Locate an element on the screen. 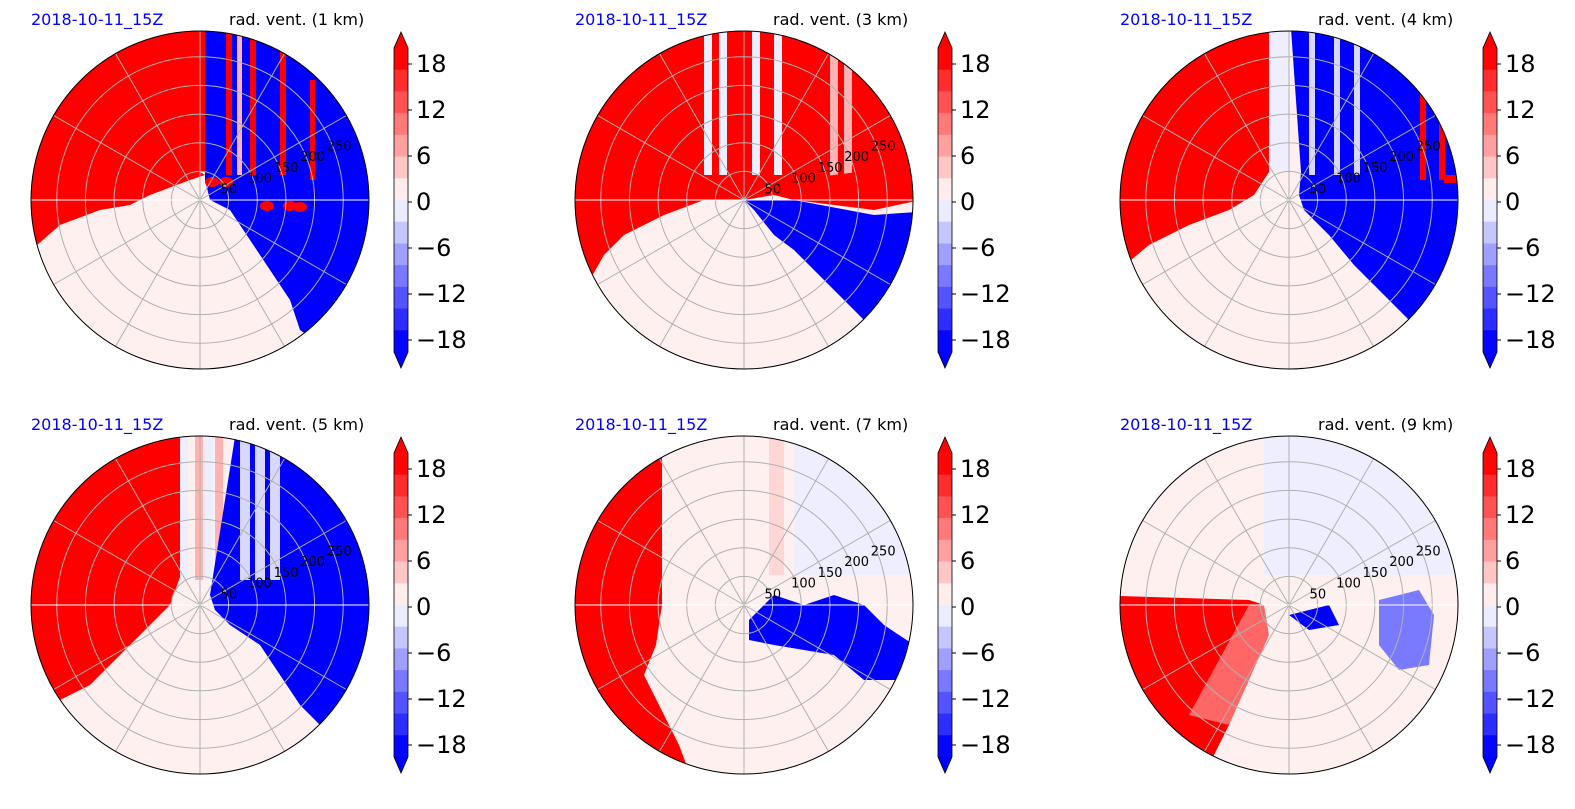 This screenshot has height=809, width=1575. positive-region is located at coordinates (192, 101).